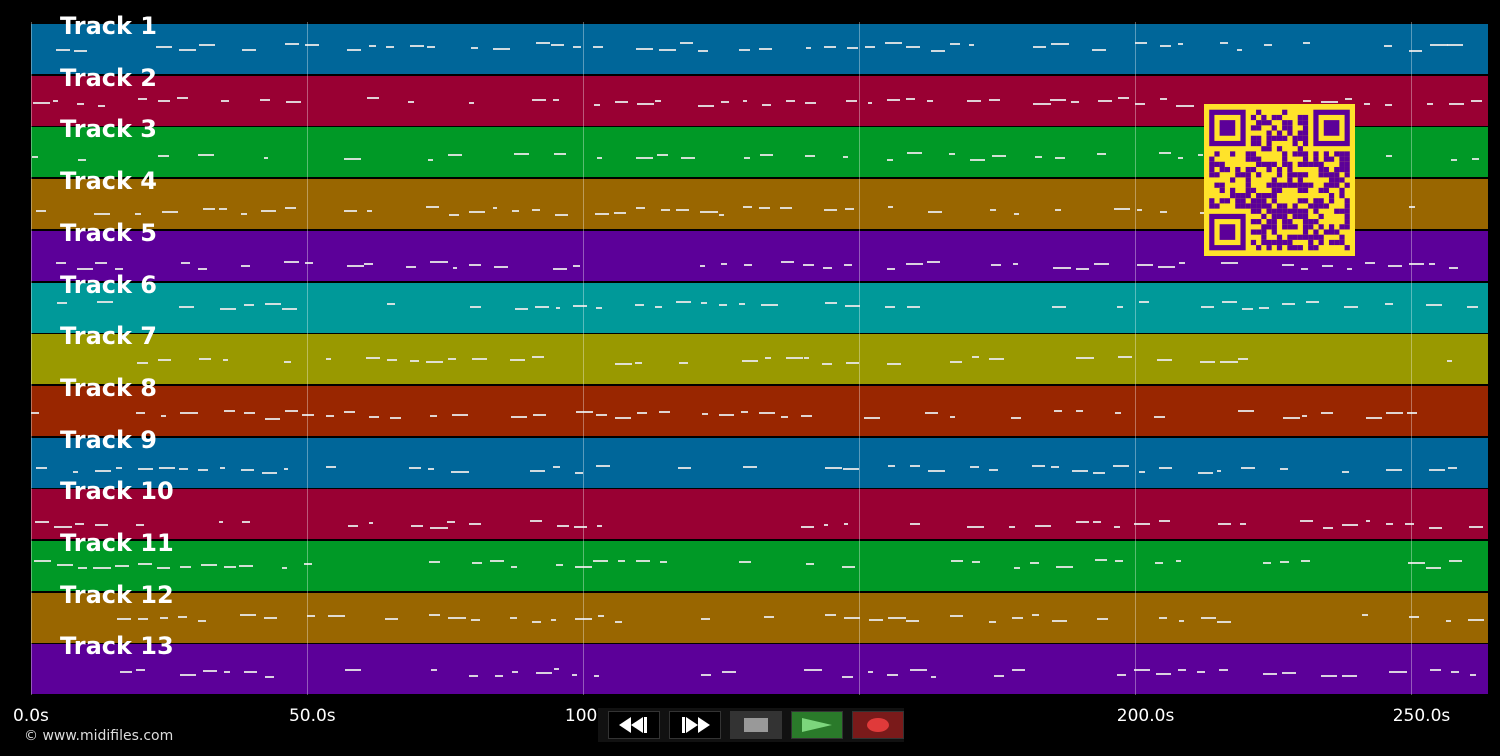  I want to click on time-tick-label: 0.0s, so click(31, 716).